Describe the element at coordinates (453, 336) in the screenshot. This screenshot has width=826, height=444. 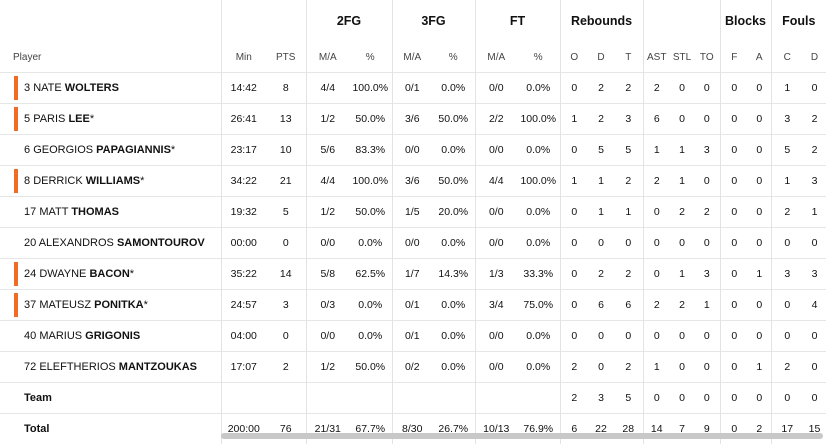
I see `stat-3fg-pct: 0.0%` at that location.